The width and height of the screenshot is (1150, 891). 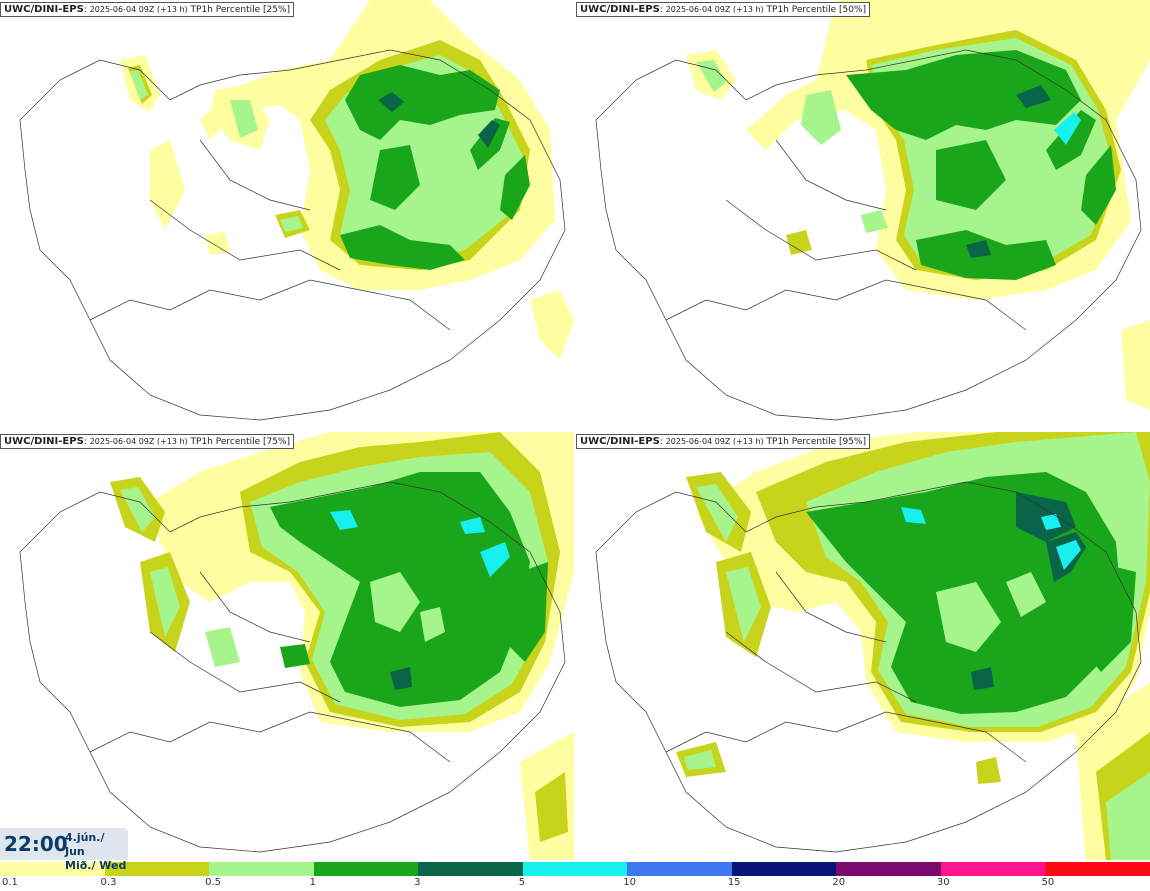 What do you see at coordinates (85, 844) in the screenshot?
I see `valid-date-line1: 4.jún./ Jun` at bounding box center [85, 844].